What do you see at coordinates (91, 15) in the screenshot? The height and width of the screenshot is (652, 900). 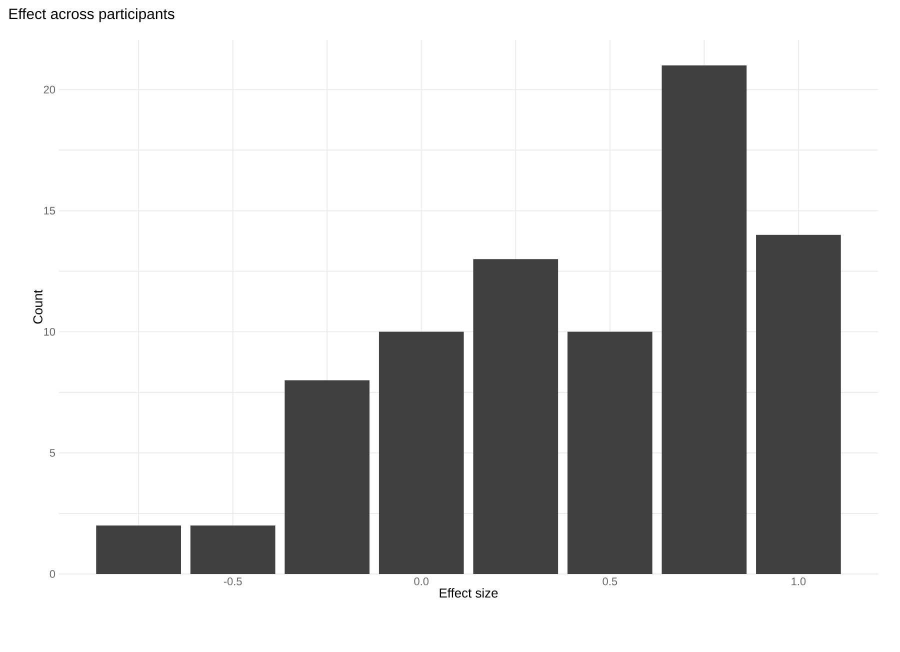 I see `chart-title: Effect across participants` at bounding box center [91, 15].